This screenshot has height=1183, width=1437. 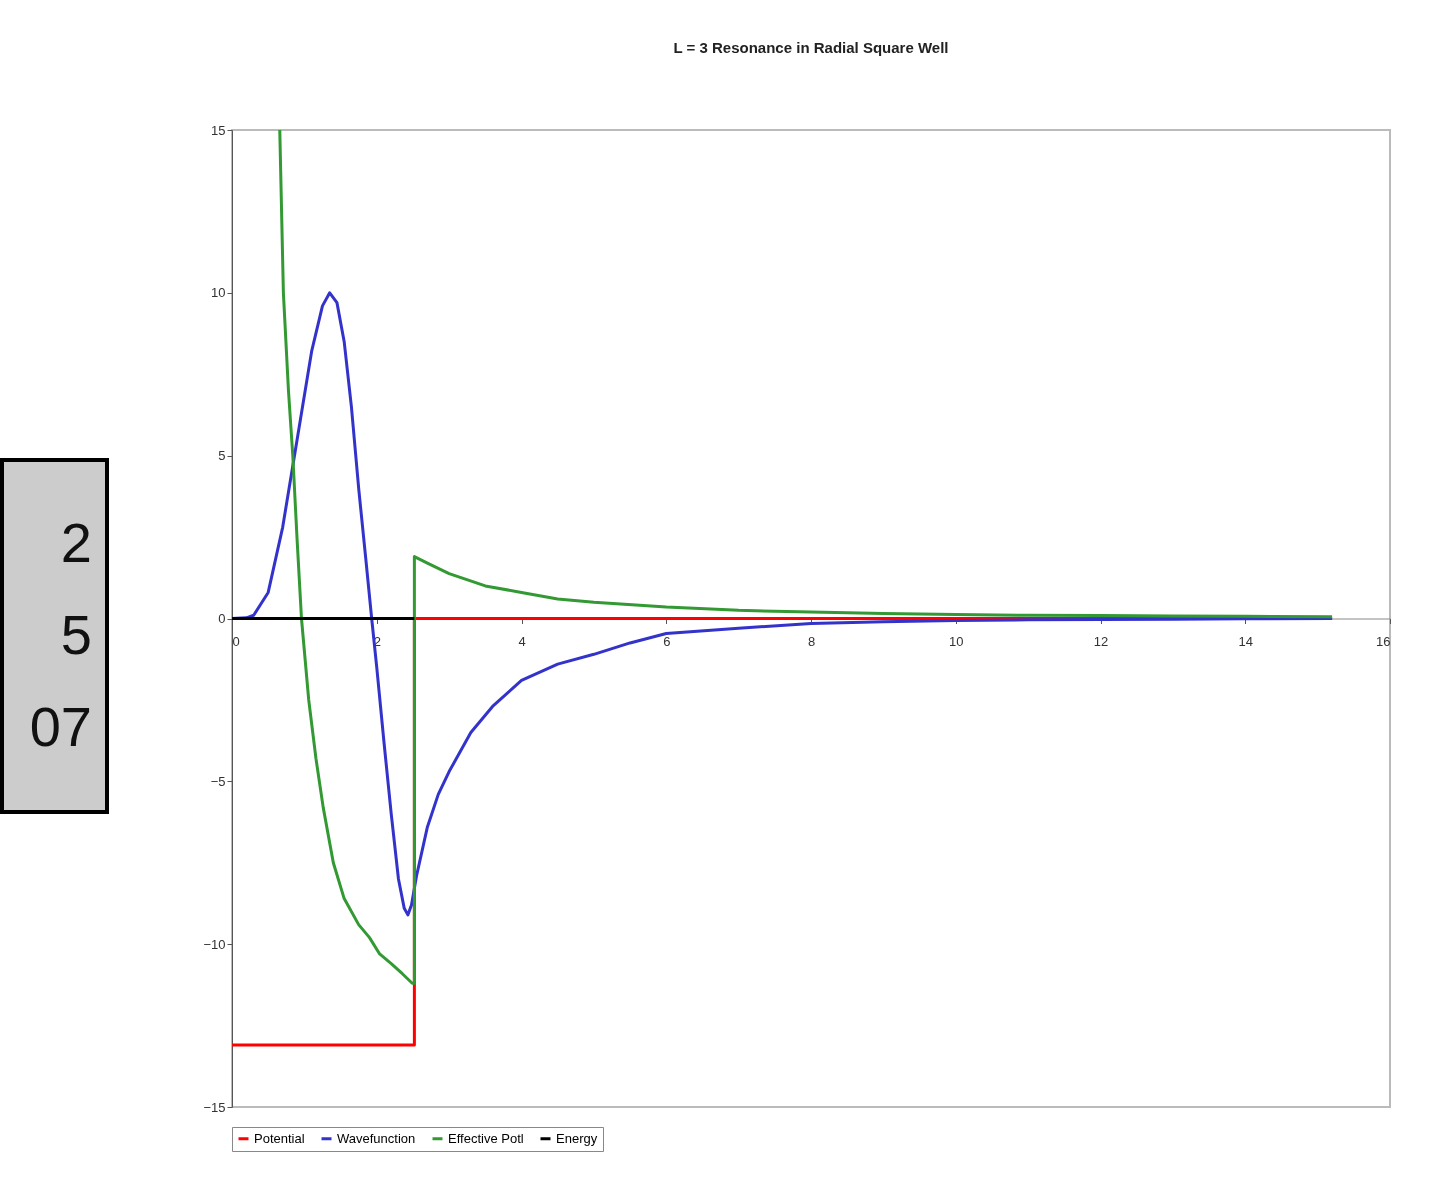 What do you see at coordinates (1245, 641) in the screenshot?
I see `x-tick-label: 14` at bounding box center [1245, 641].